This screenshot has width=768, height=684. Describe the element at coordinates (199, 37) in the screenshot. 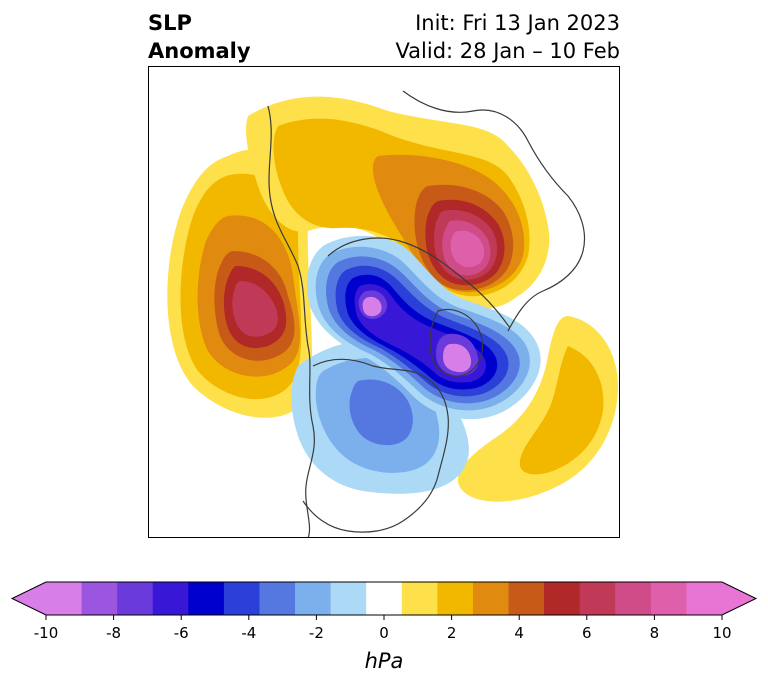

I see `map-title: SLP Anomaly` at that location.